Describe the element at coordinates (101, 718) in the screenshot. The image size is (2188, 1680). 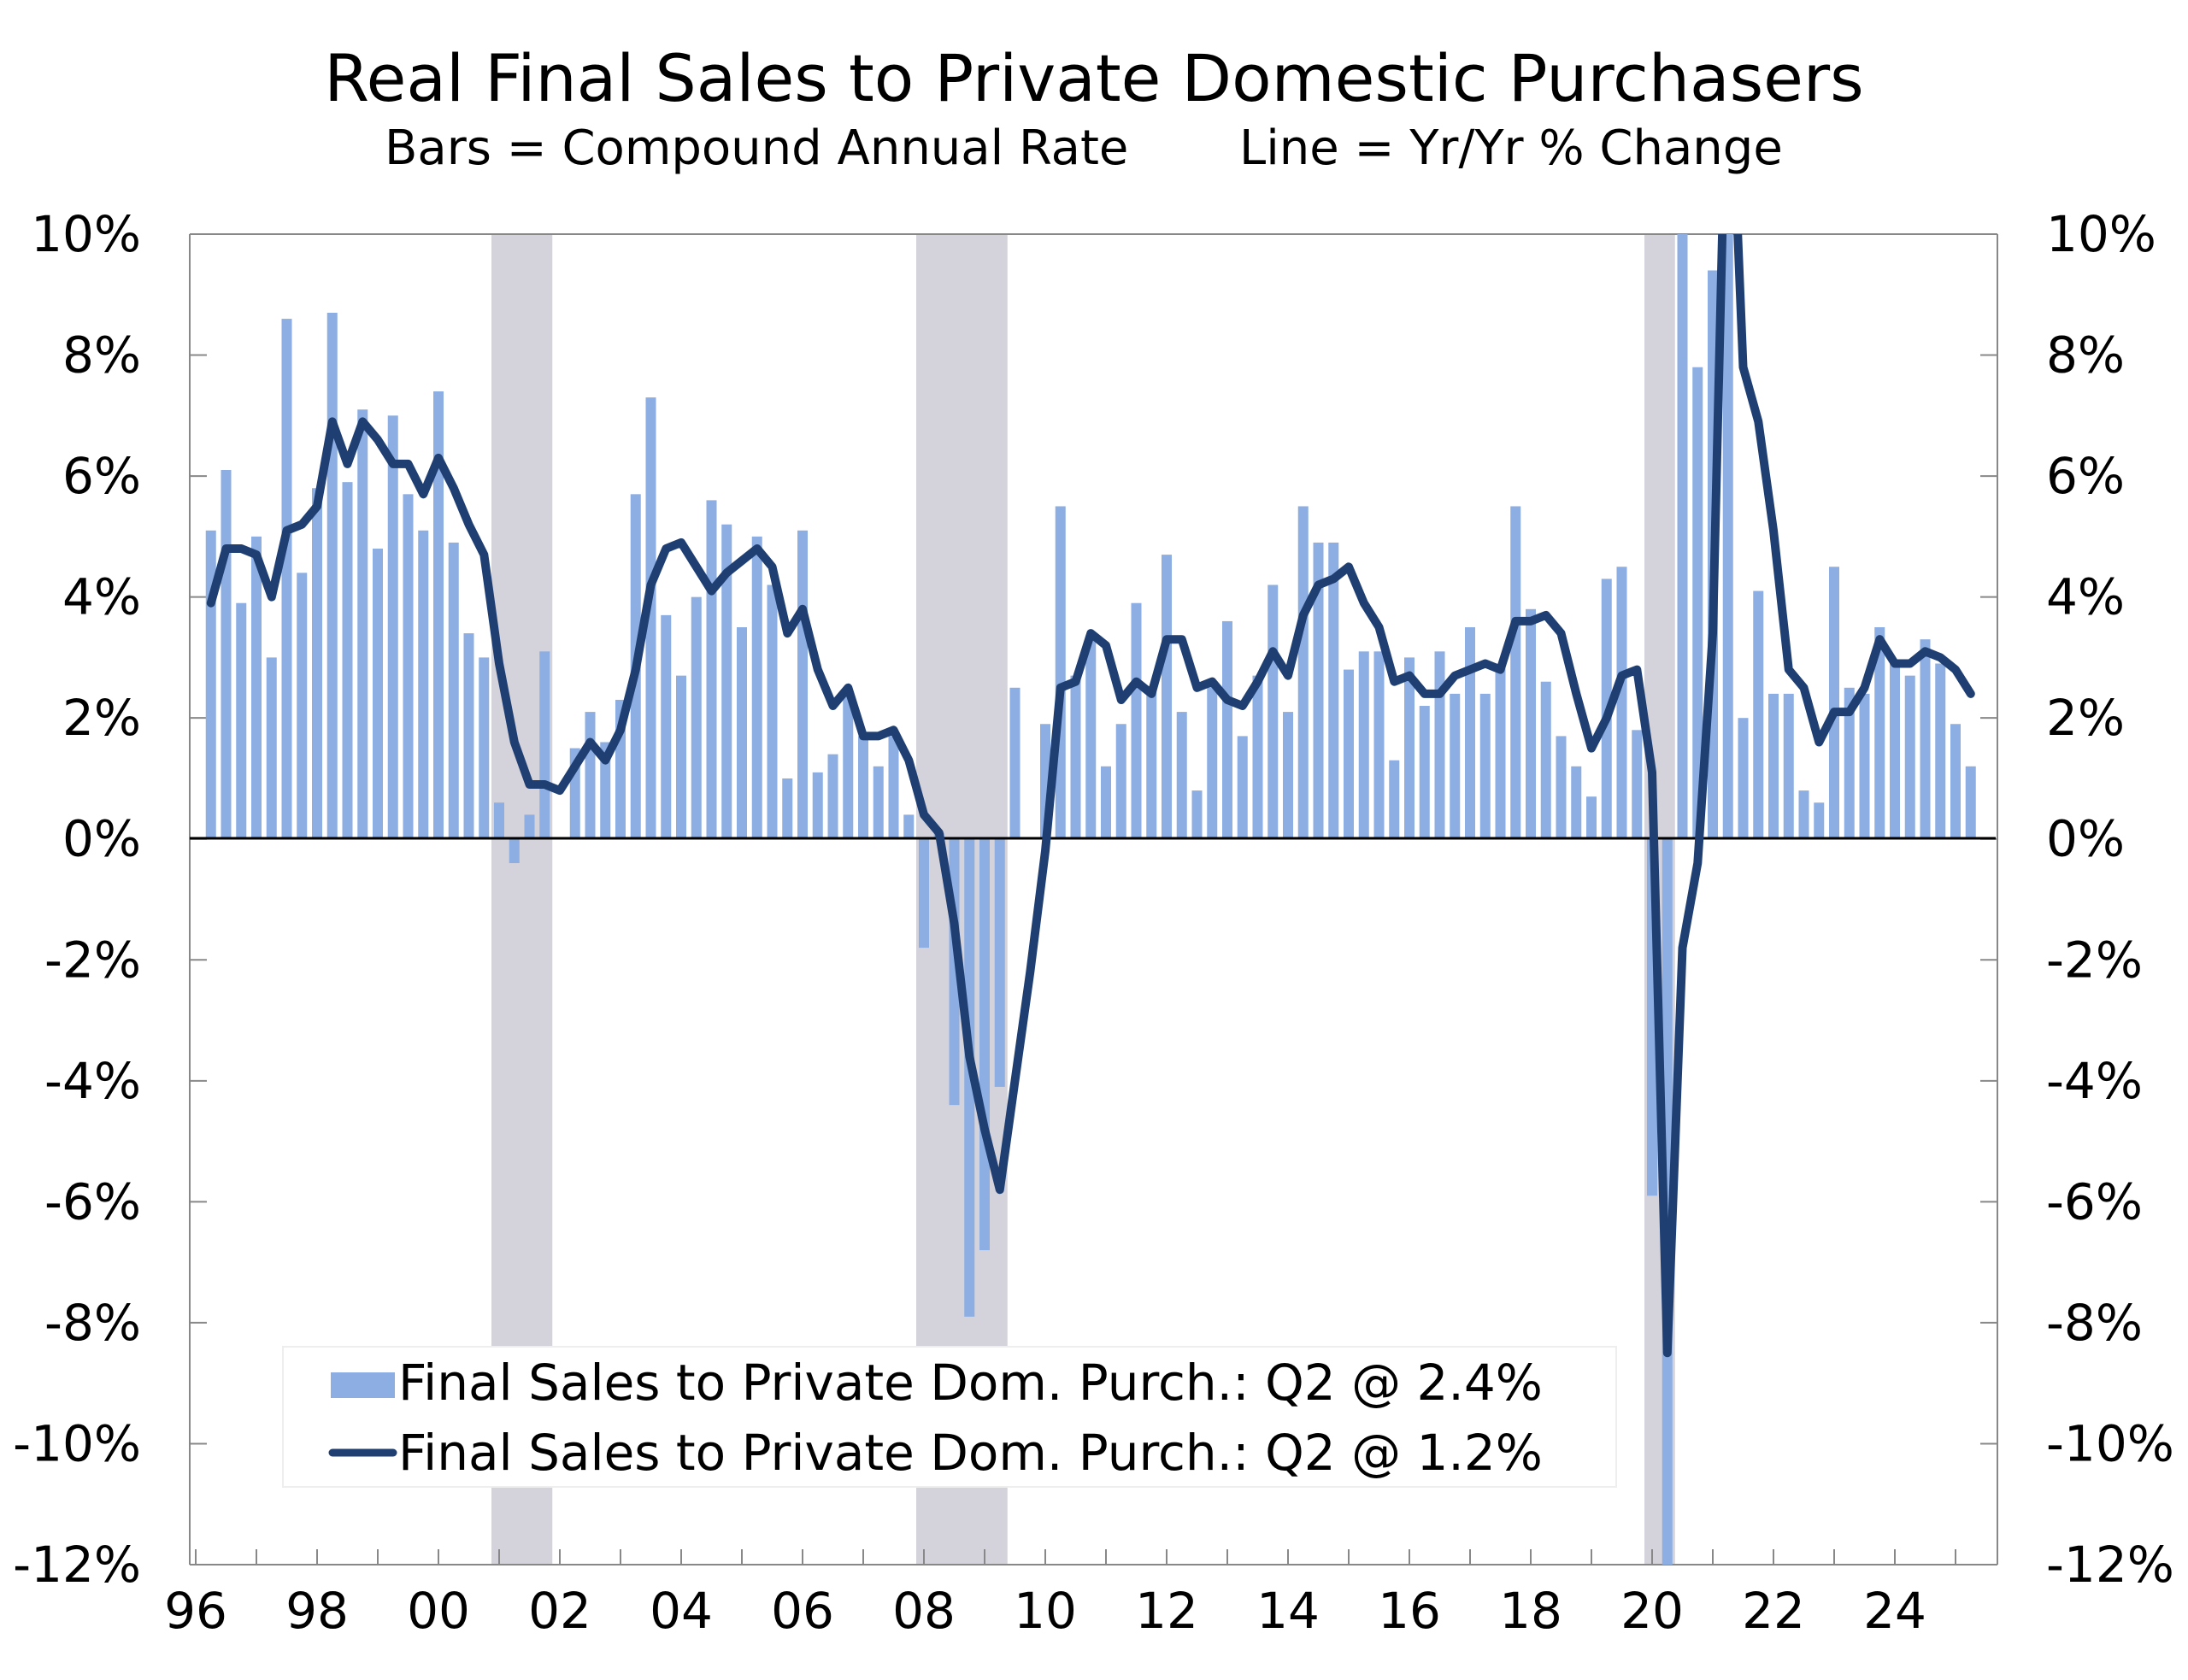
I see `y-tick-label-left: 2%` at that location.